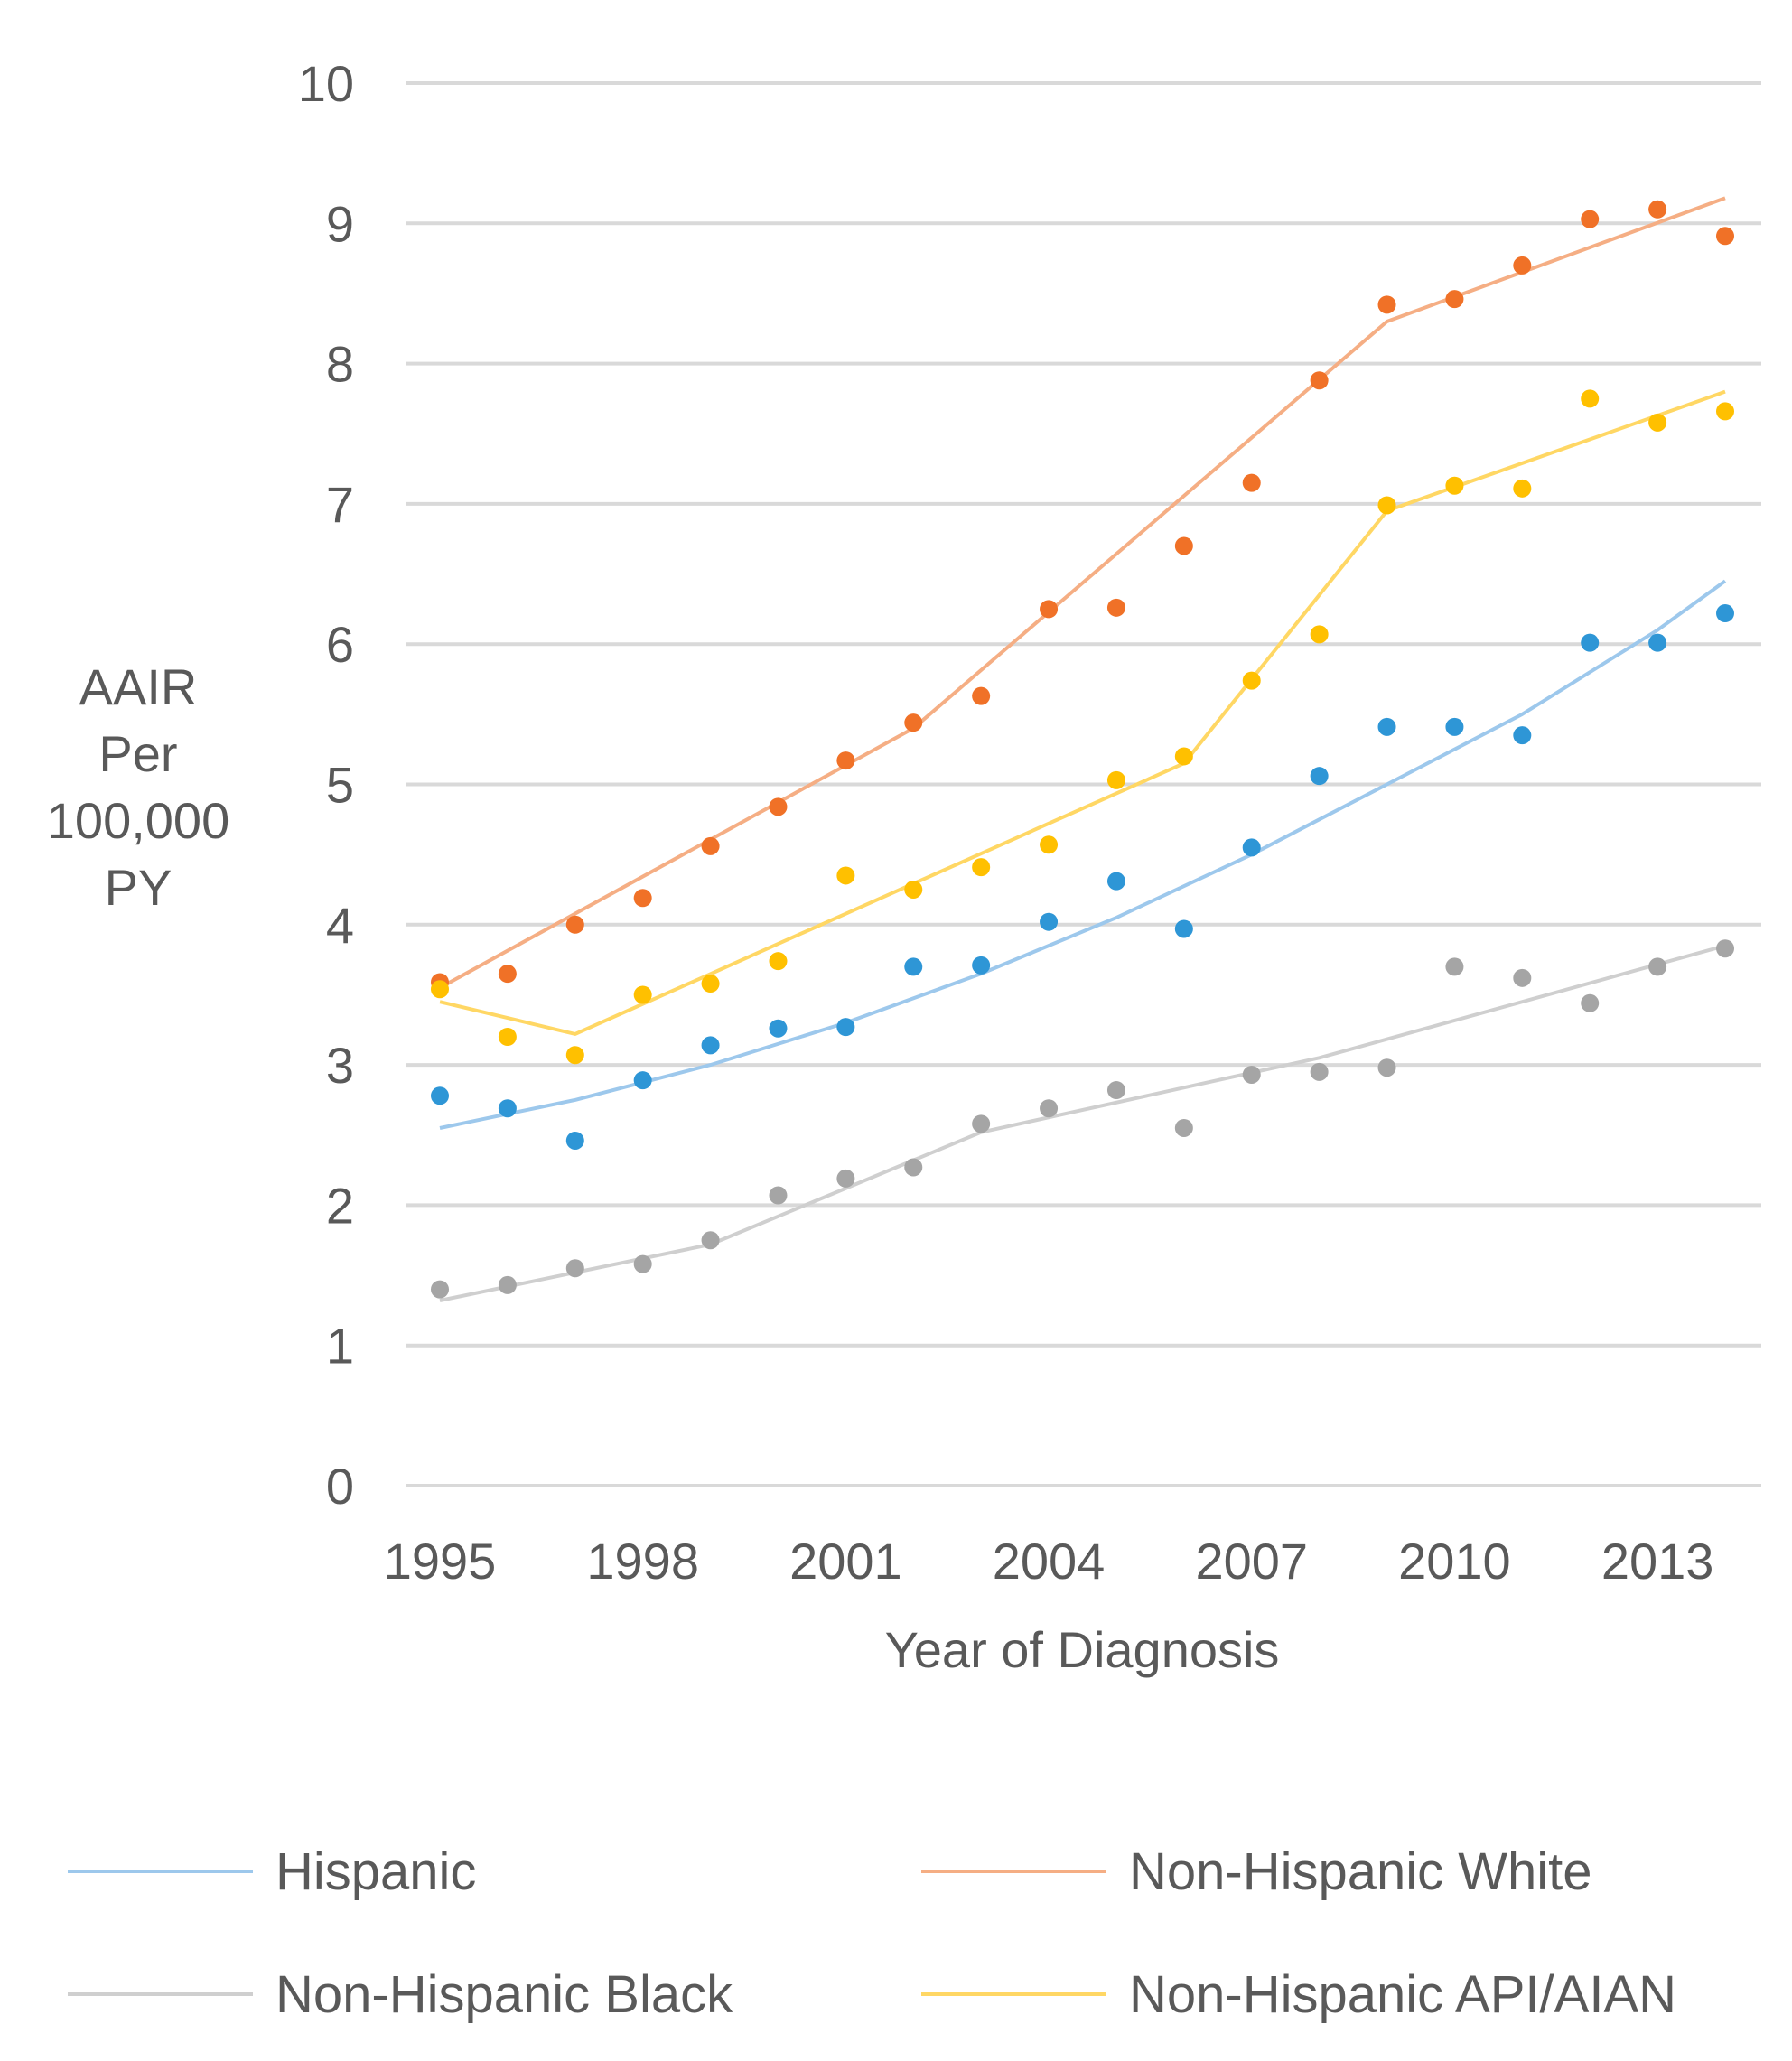 This screenshot has width=1792, height=2061. Describe the element at coordinates (375, 1872) in the screenshot. I see `legend-label: Hispanic` at that location.